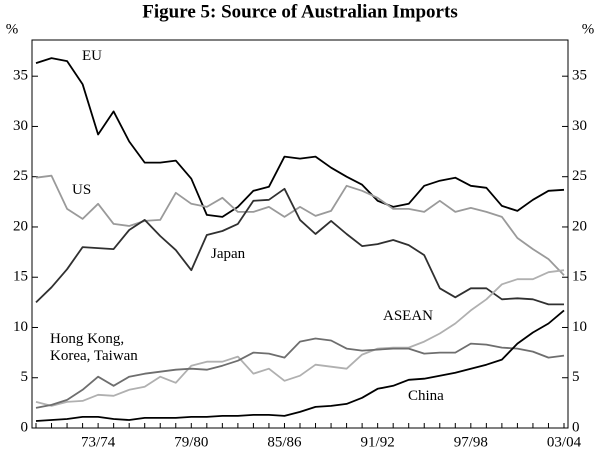 The width and height of the screenshot is (600, 454). I want to click on x-tick-label: 91/92, so click(378, 442).